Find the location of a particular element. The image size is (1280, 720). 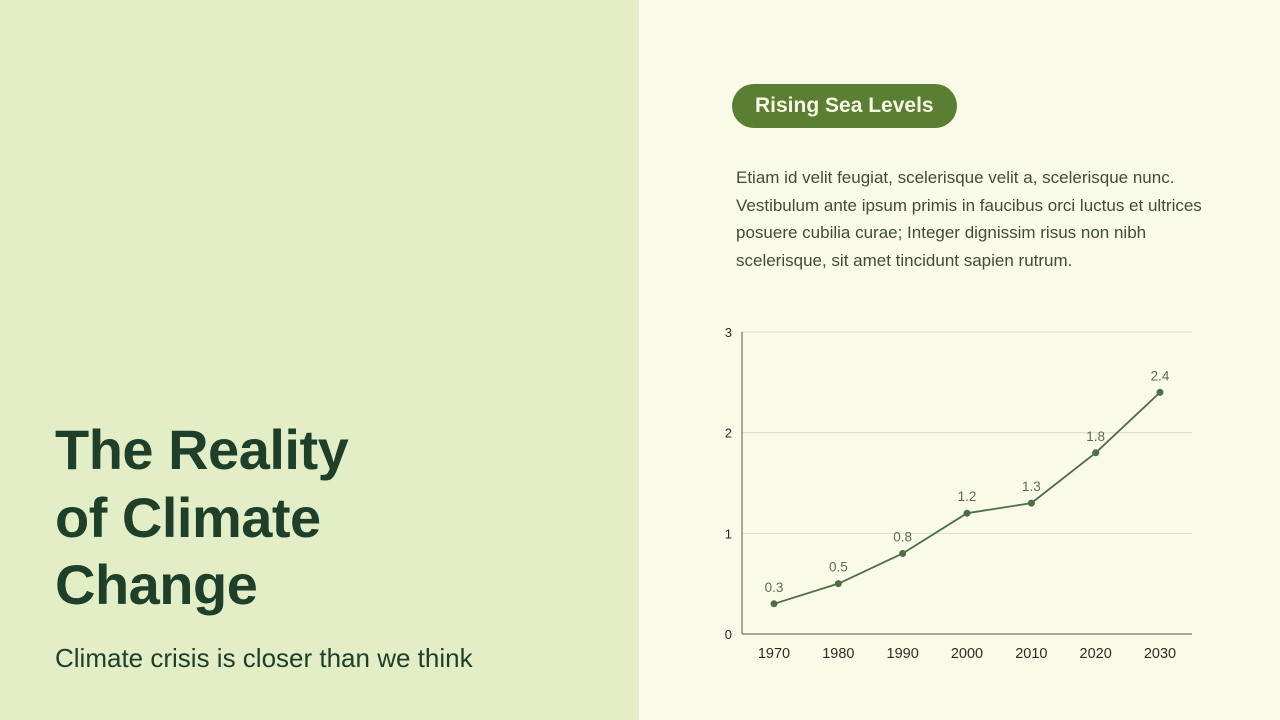

svg-text: 2010 is located at coordinates (1031, 654).